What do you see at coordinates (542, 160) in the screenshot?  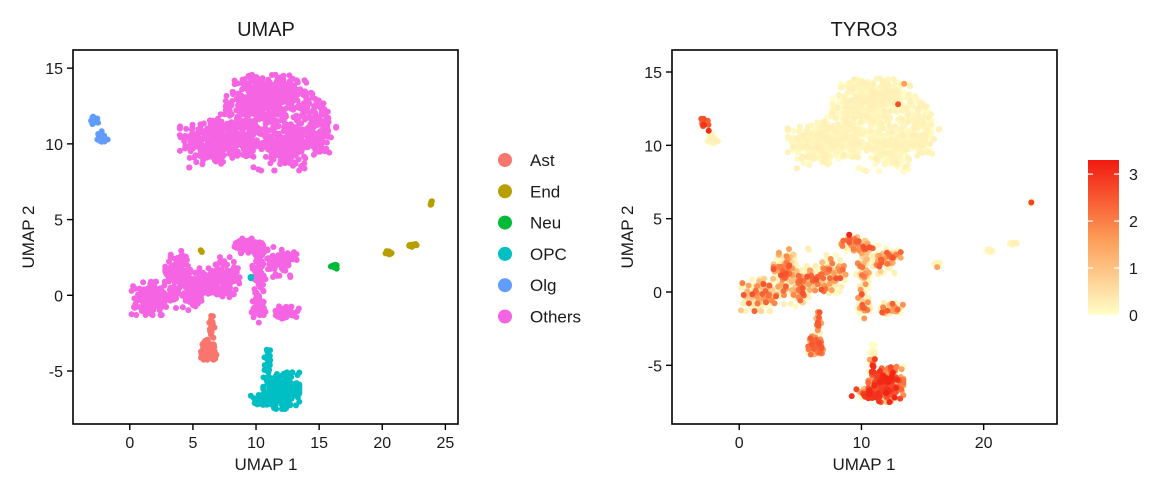 I see `legend-label-ast: Ast` at bounding box center [542, 160].